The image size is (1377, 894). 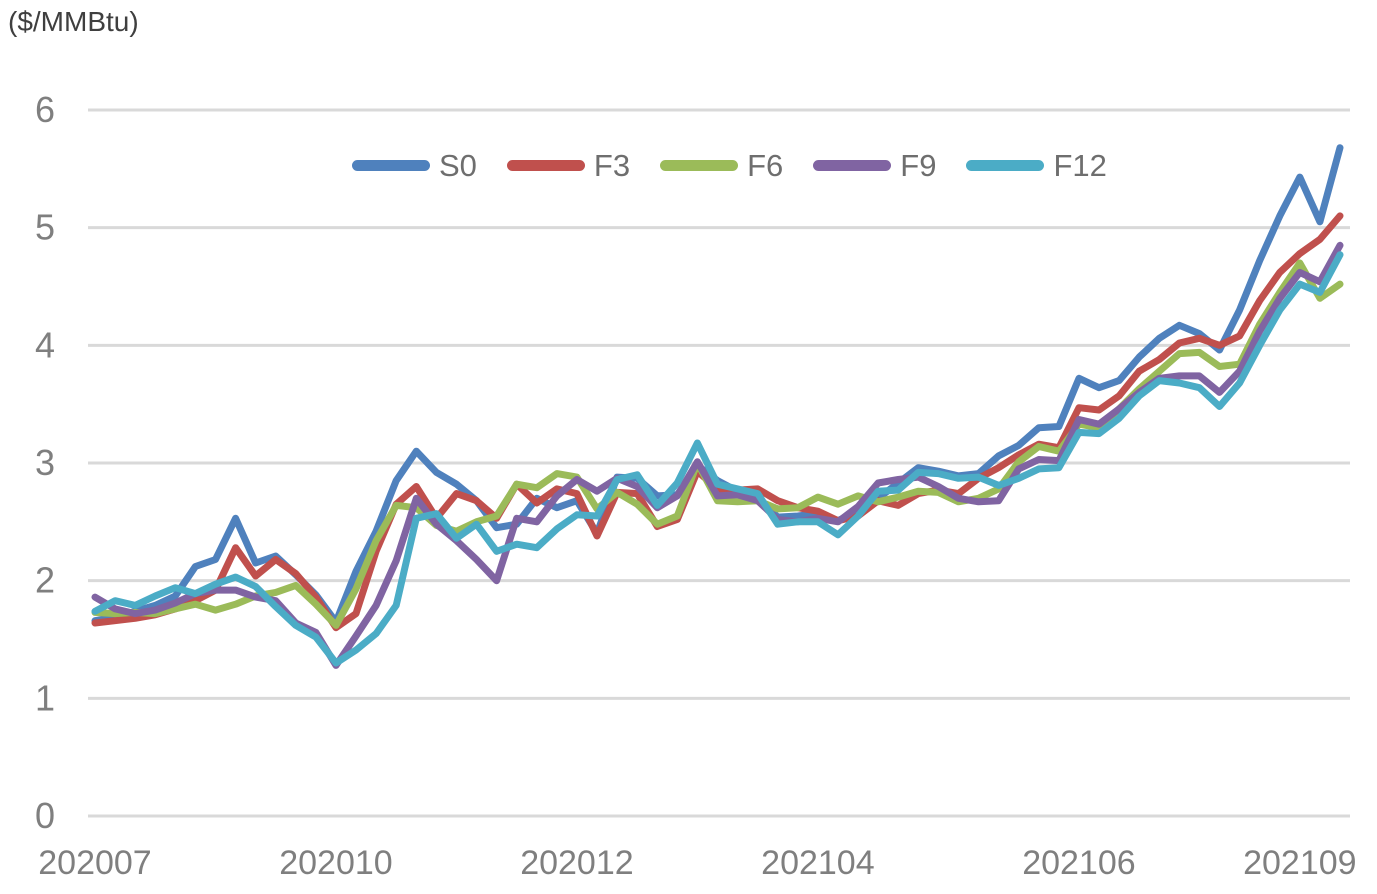 I want to click on legend-label-F9: F9, so click(x=918, y=165).